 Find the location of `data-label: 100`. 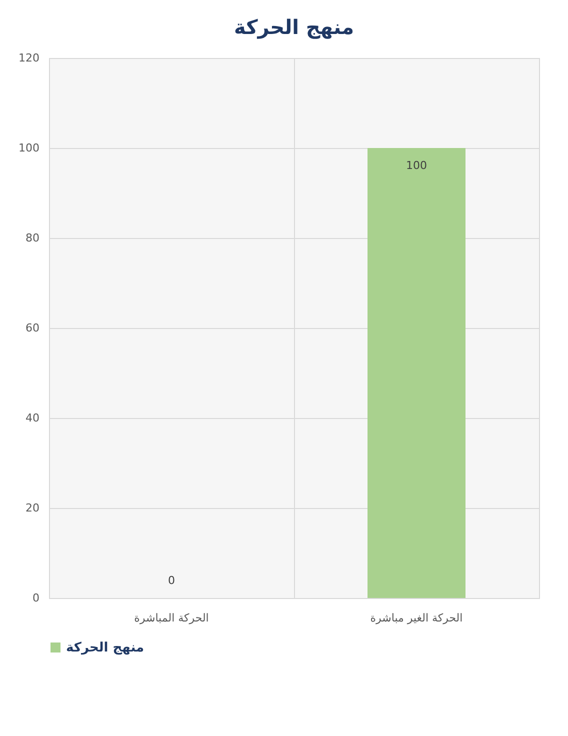

data-label: 100 is located at coordinates (416, 165).